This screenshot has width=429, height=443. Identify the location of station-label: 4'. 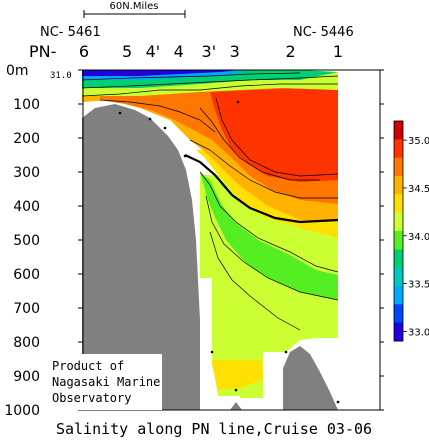
(153, 51).